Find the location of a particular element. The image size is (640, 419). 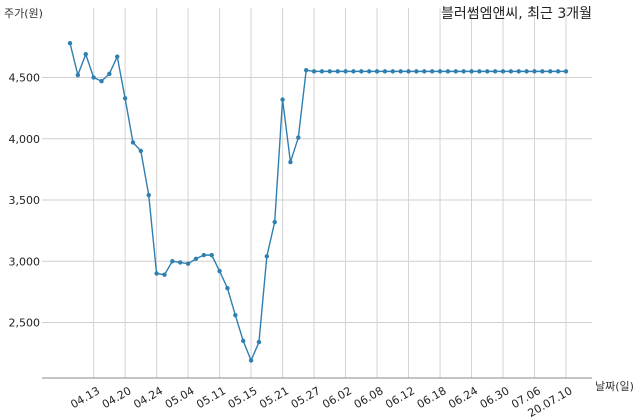

y-tick-labels: 2,500 3,000 3,500 4,000 4,500 is located at coordinates (25, 201).